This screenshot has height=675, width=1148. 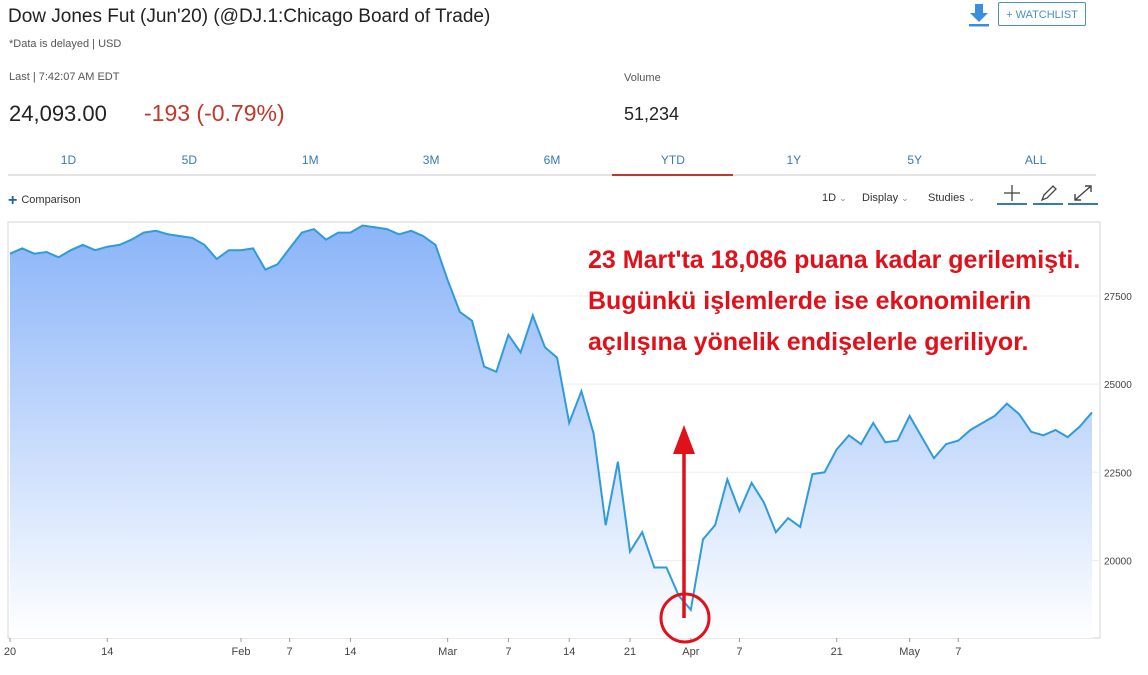 What do you see at coordinates (189, 160) in the screenshot?
I see `tab-5d: 5D` at bounding box center [189, 160].